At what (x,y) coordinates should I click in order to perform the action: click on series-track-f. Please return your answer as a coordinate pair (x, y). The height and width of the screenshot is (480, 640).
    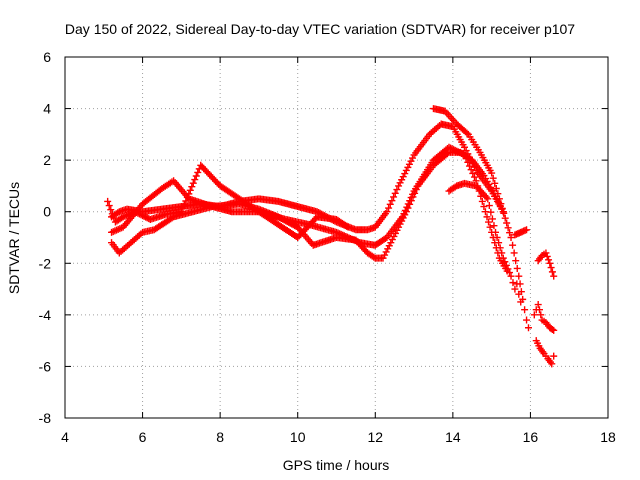
    Looking at the image, I should click on (485, 242).